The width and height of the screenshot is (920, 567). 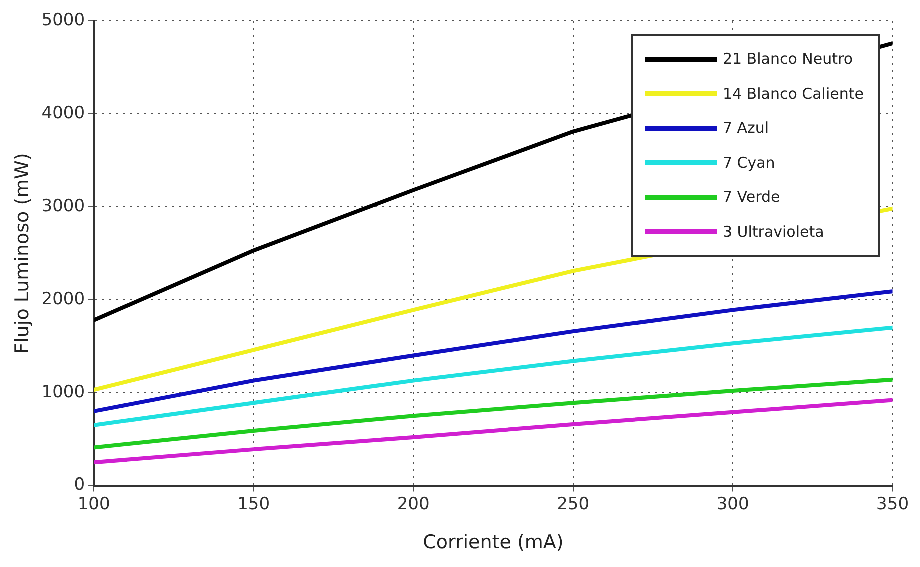 What do you see at coordinates (751, 197) in the screenshot?
I see `legend-label: 7 Verde` at bounding box center [751, 197].